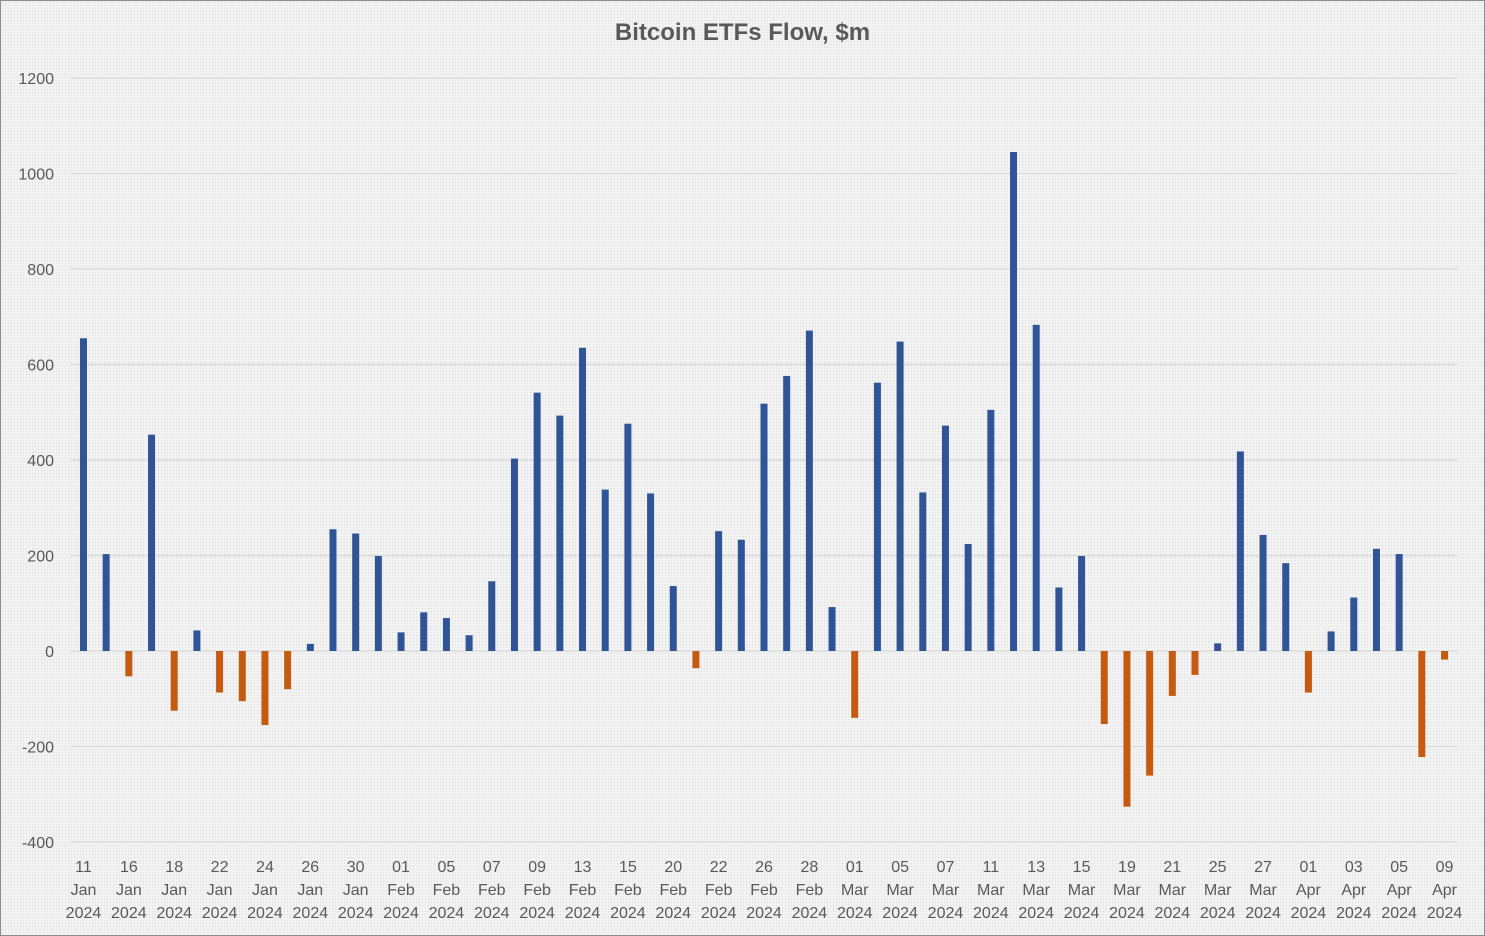 Image resolution: width=1485 pixels, height=936 pixels. What do you see at coordinates (84, 890) in the screenshot?
I see `x-tick-label: 11 Jan 2024` at bounding box center [84, 890].